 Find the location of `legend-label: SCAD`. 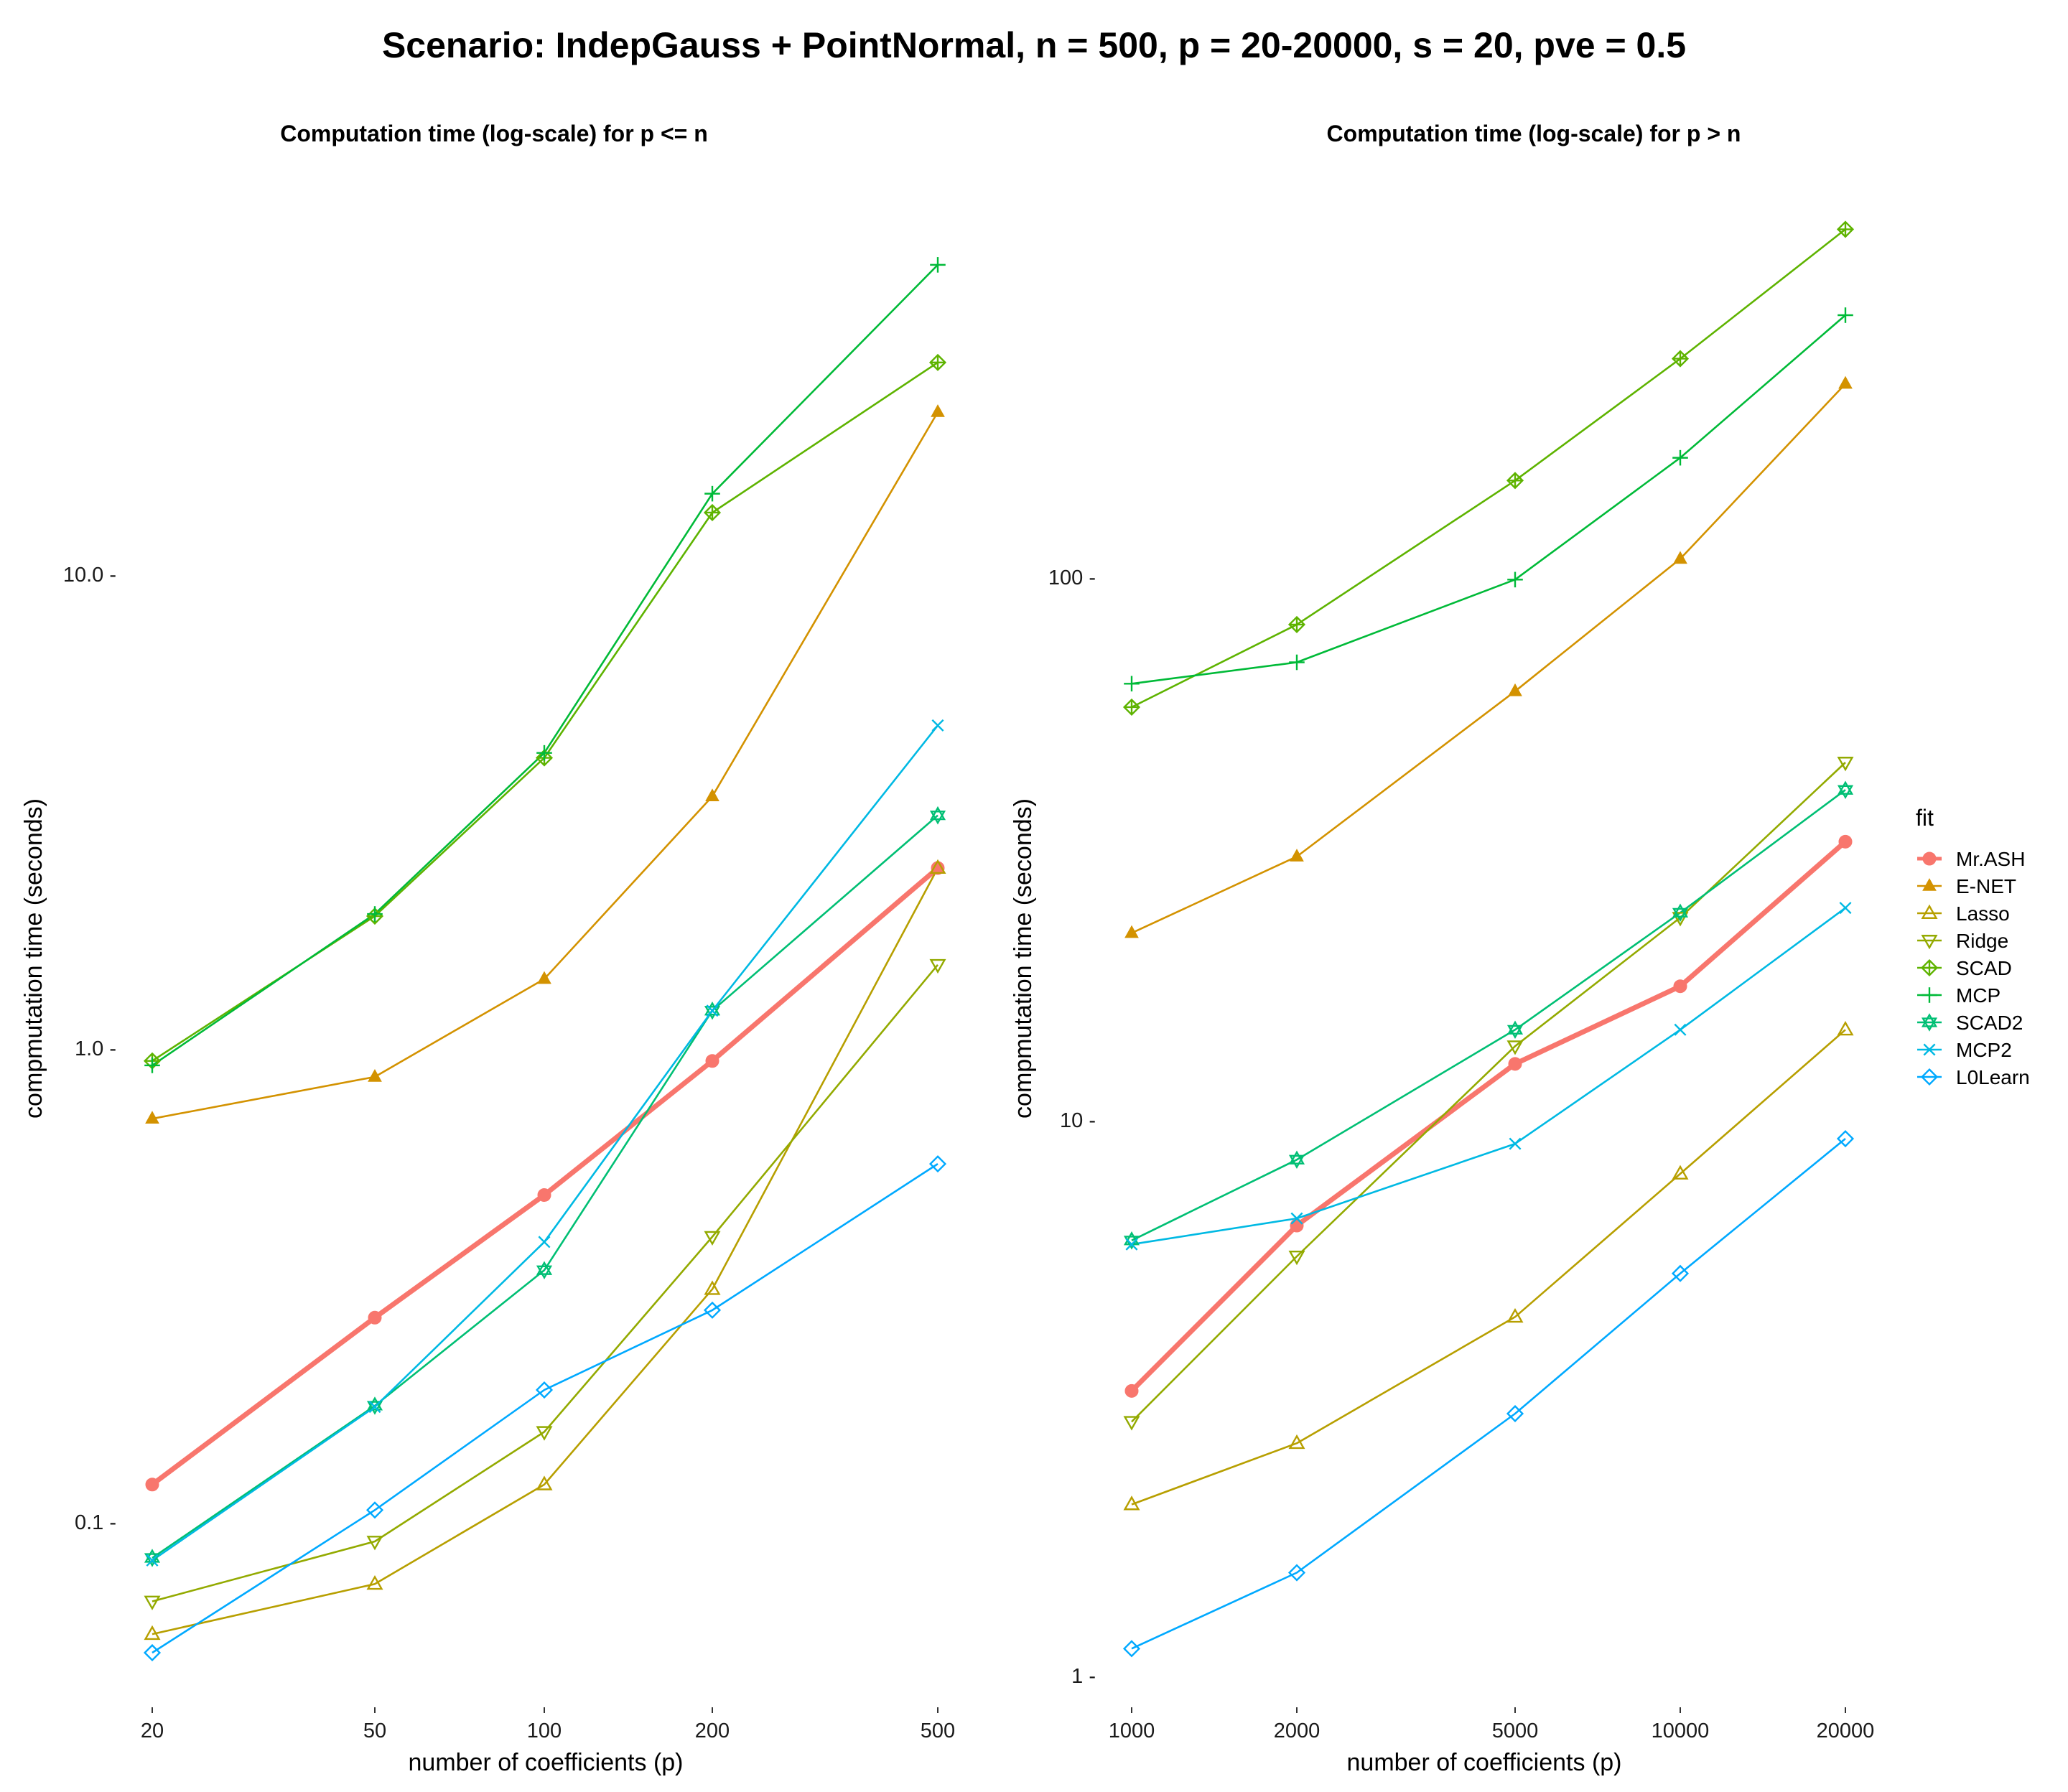

legend-label: SCAD is located at coordinates (1984, 968).